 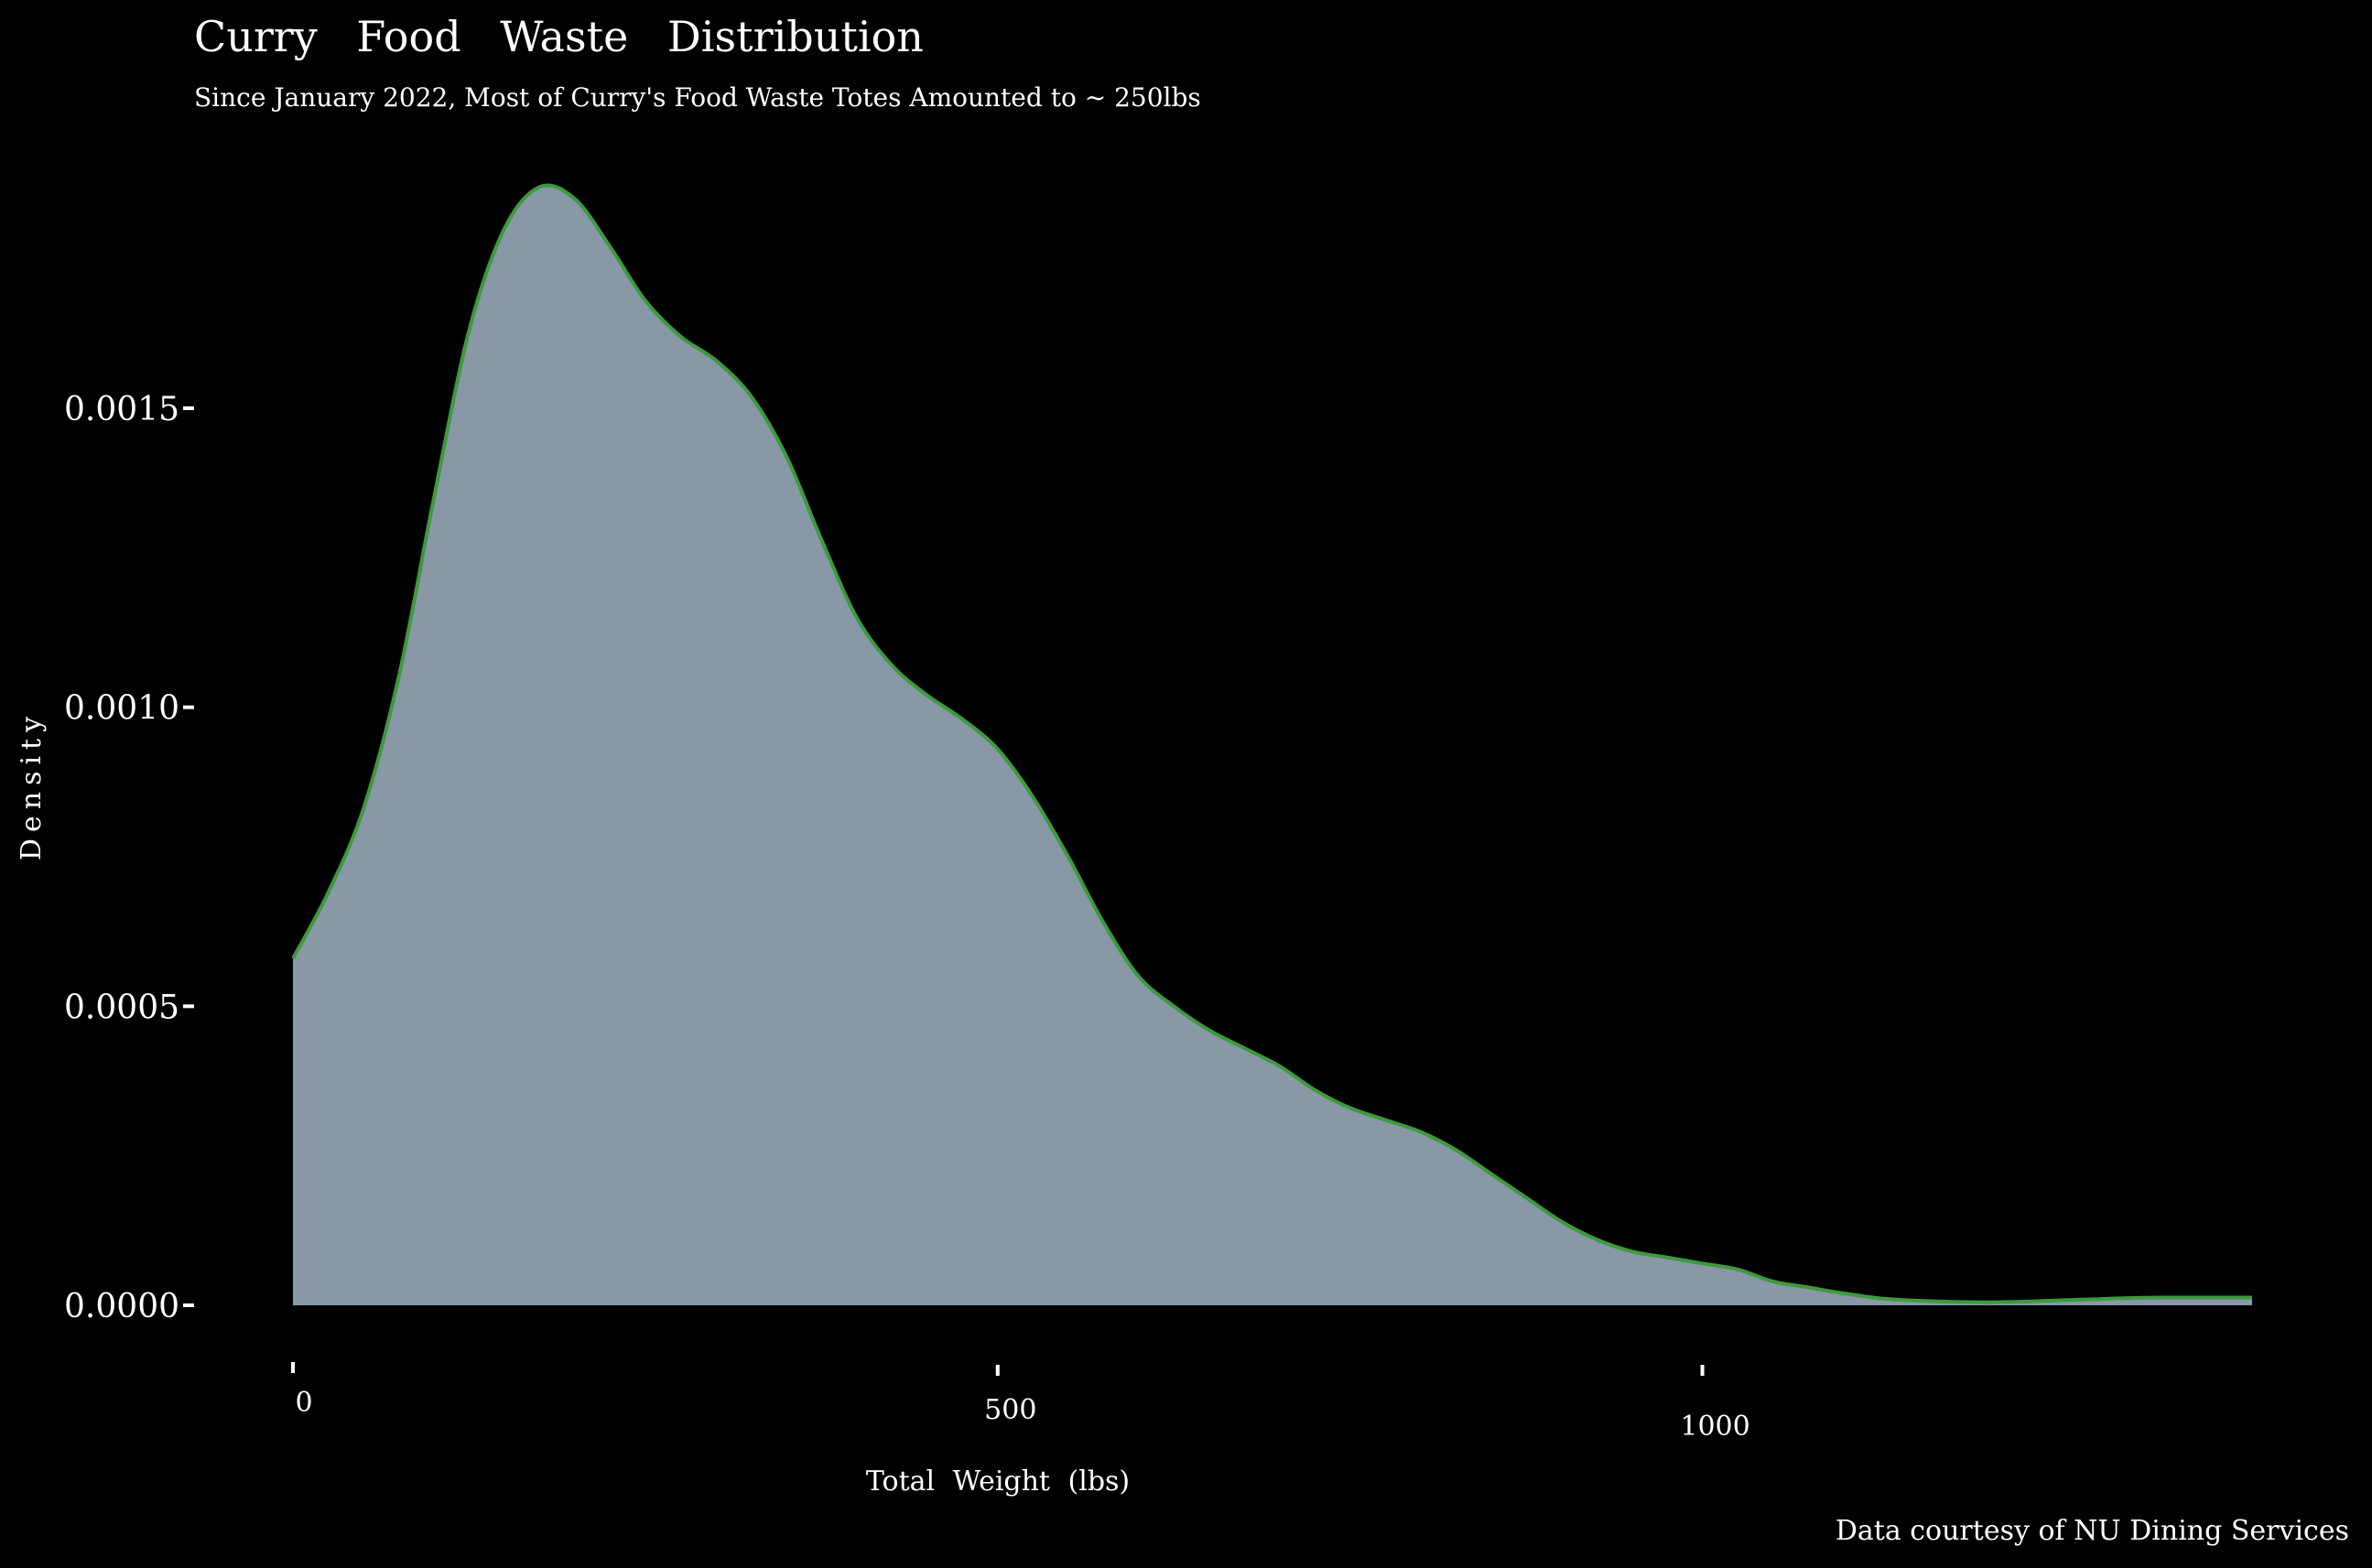 I want to click on x-tick-label: 500, so click(x=1010, y=1410).